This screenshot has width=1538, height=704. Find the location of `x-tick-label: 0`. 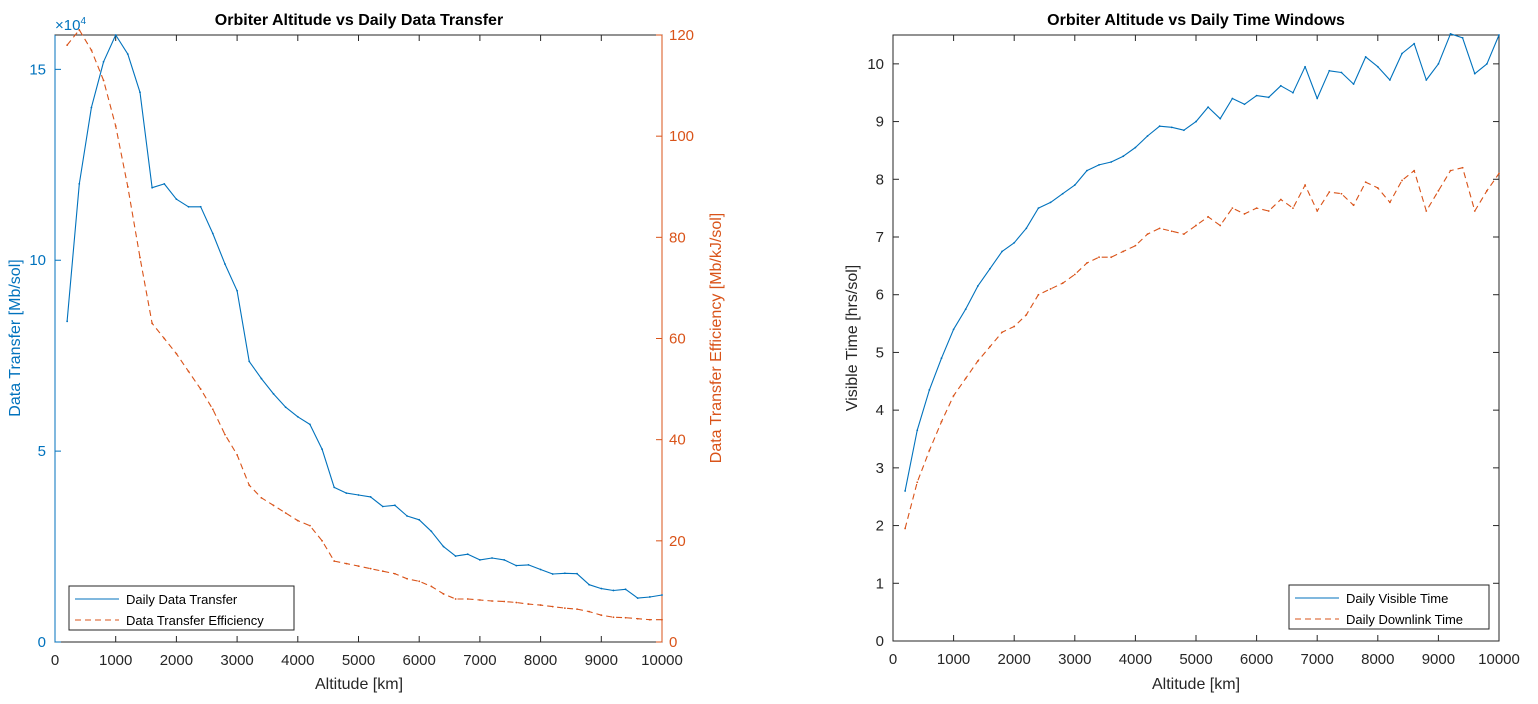

x-tick-label: 0 is located at coordinates (55, 660).